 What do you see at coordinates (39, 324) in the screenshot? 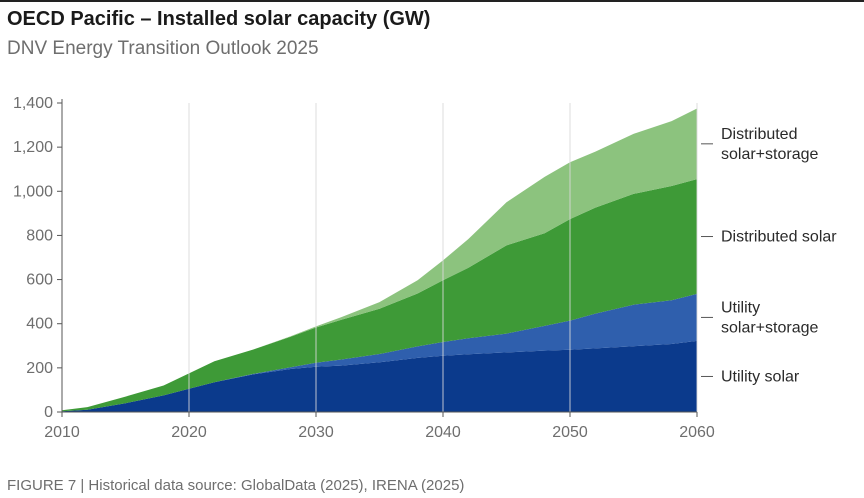
I see `y-tick-label: 400` at bounding box center [39, 324].